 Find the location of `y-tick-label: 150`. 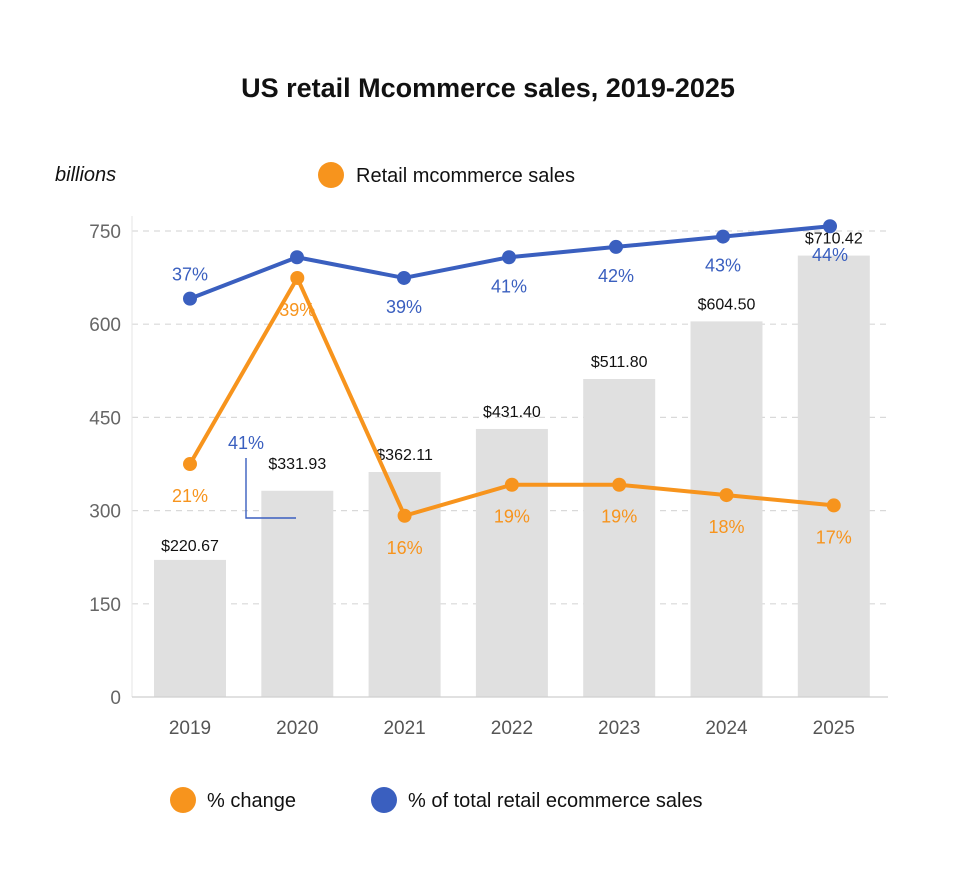

y-tick-label: 150 is located at coordinates (105, 605).